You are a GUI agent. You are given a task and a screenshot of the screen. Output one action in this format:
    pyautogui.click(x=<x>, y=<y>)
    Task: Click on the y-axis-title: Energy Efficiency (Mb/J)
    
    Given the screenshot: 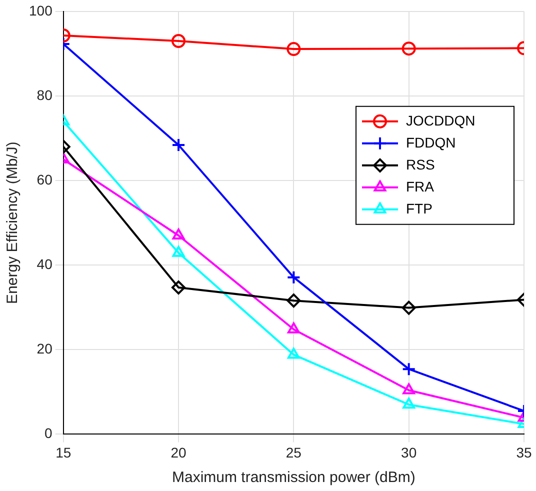 What is the action you would take?
    pyautogui.click(x=13, y=223)
    